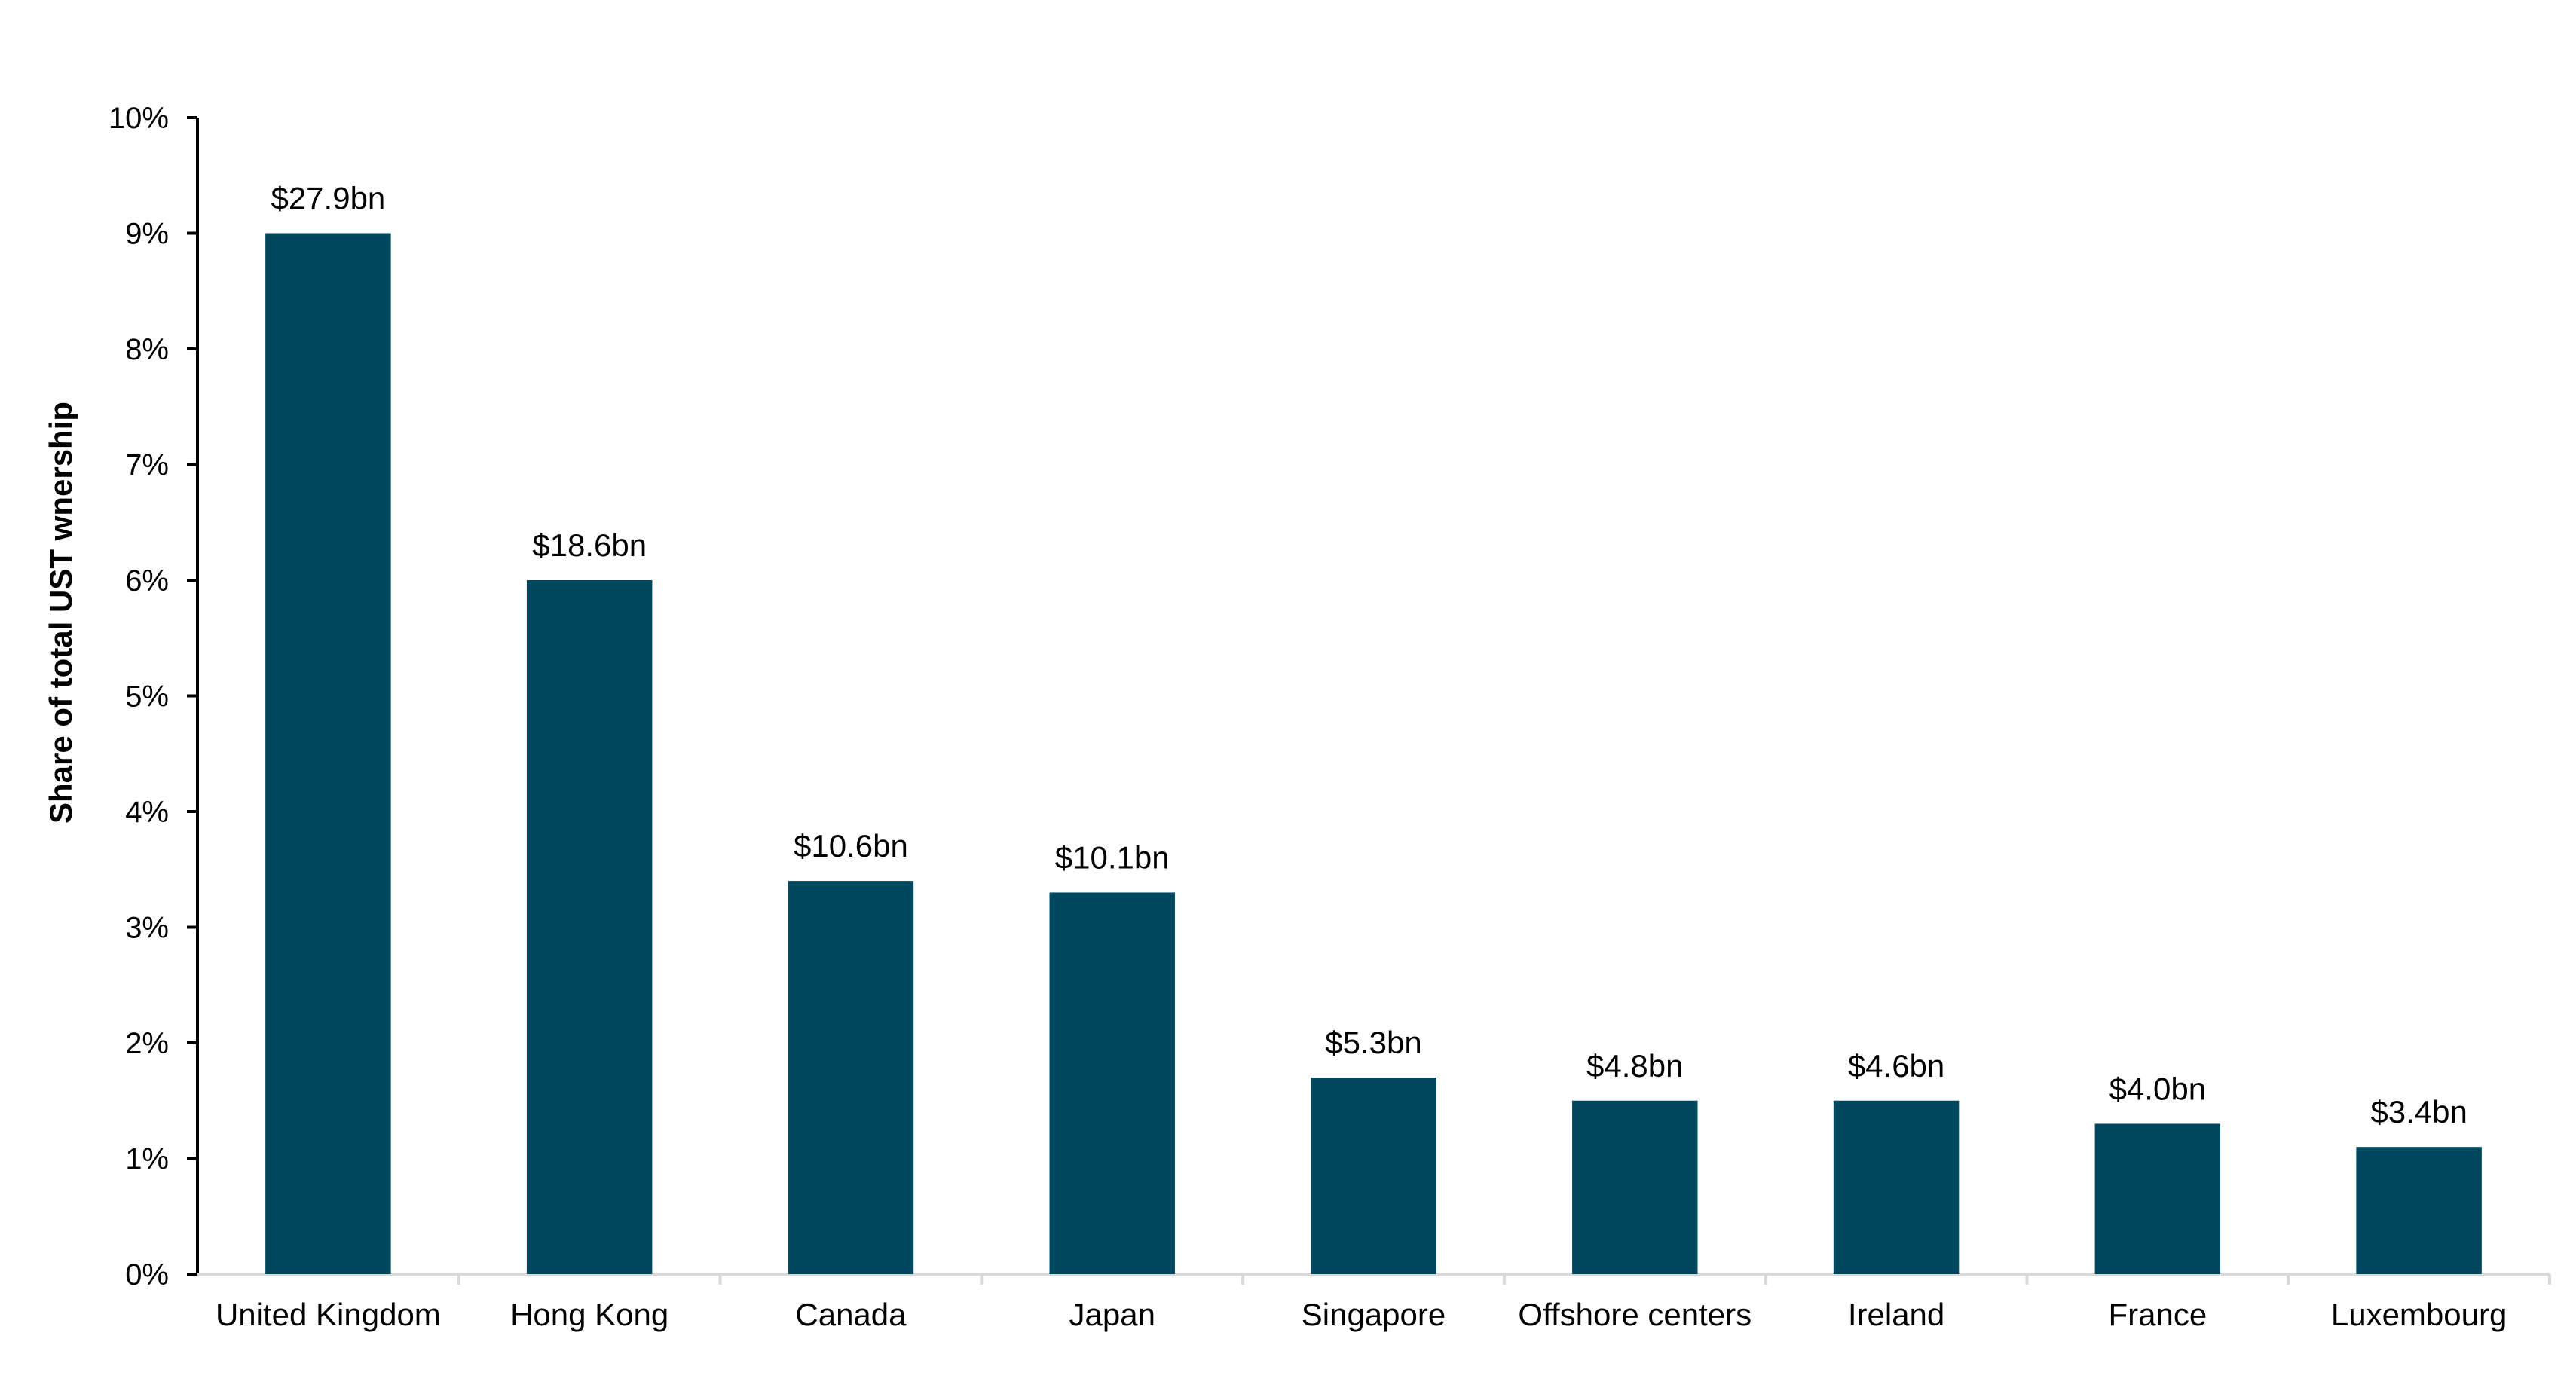 This screenshot has height=1400, width=2576. Describe the element at coordinates (147, 1159) in the screenshot. I see `y-tick-label: 1%` at that location.